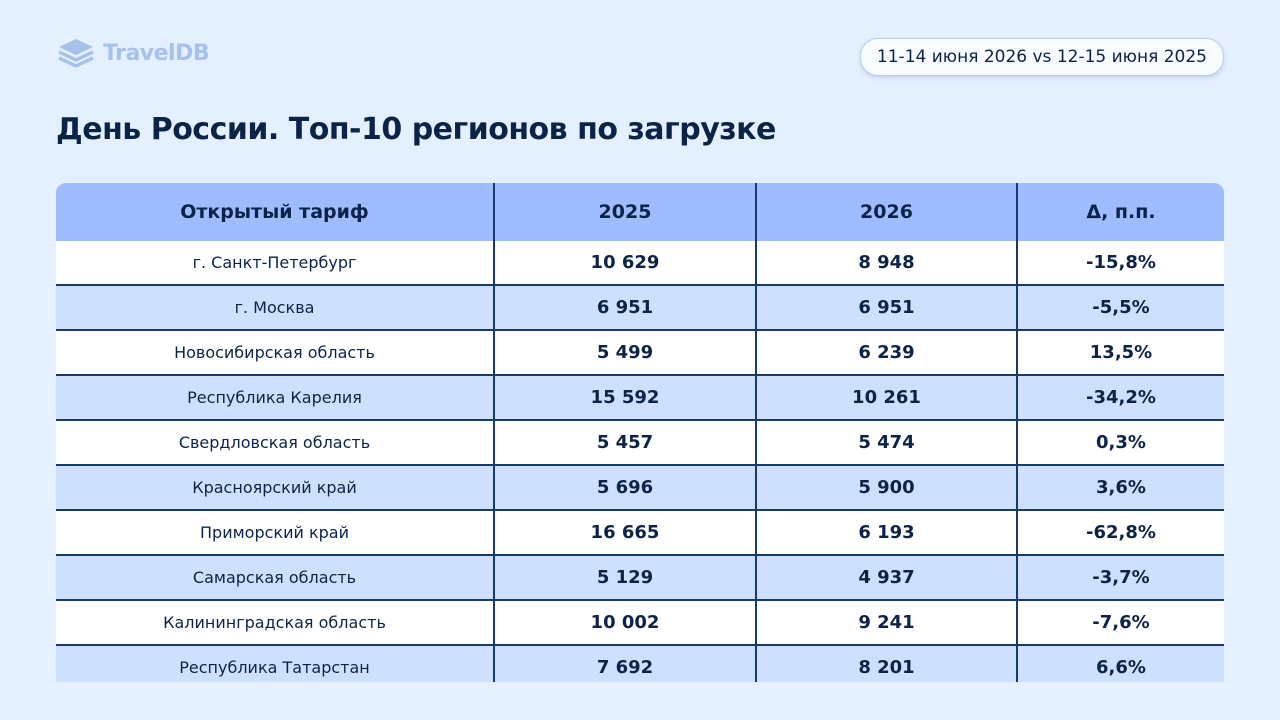  Describe the element at coordinates (624, 307) in the screenshot. I see `value-2025-cell: 6 951` at that location.